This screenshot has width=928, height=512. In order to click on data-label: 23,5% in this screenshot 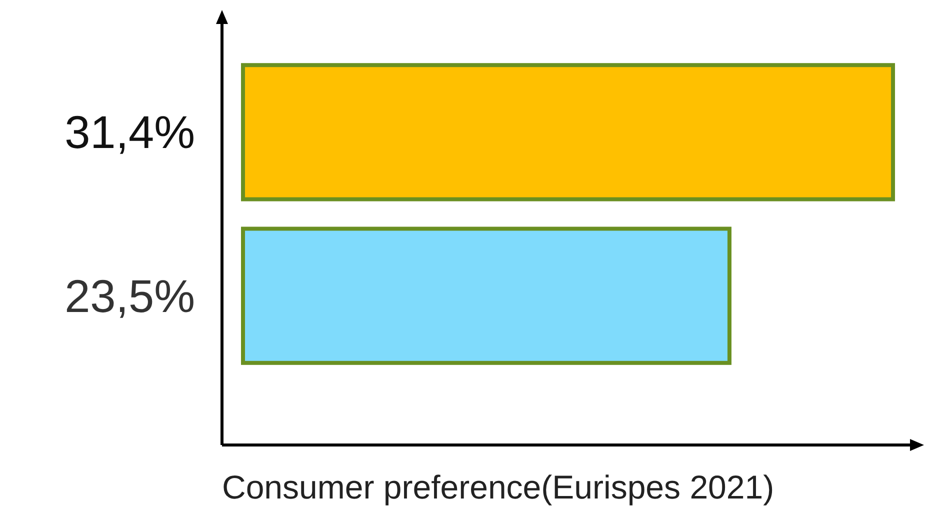, I will do `click(129, 296)`.